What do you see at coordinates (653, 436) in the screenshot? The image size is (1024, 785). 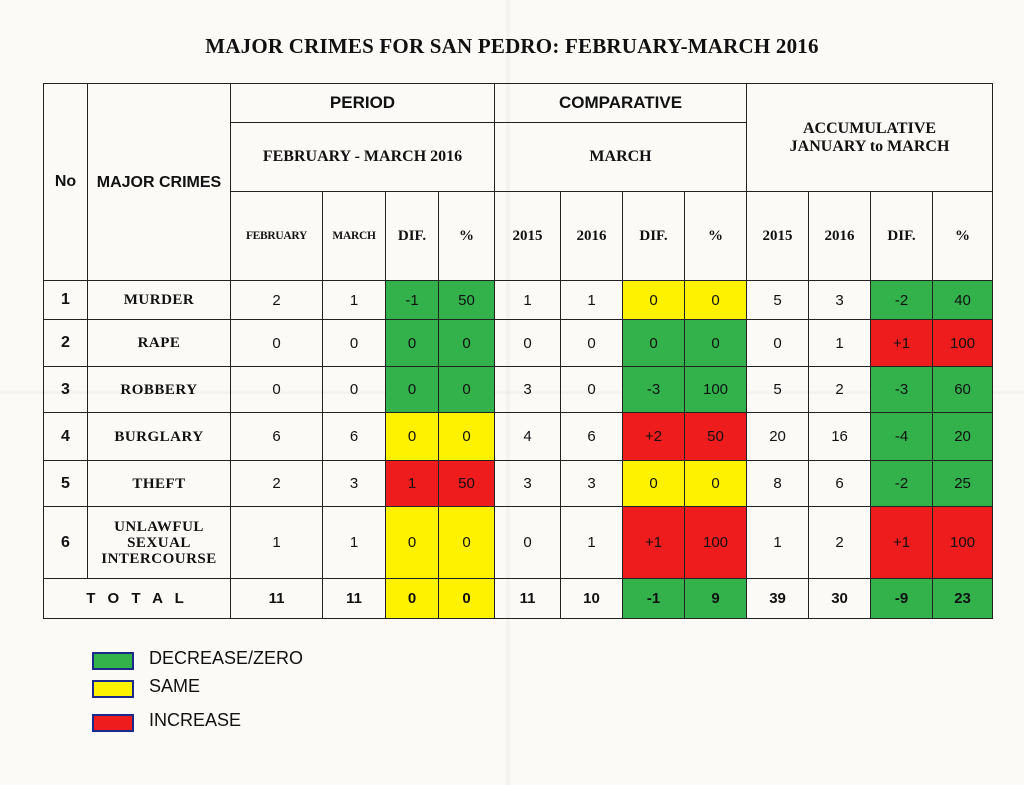 I see `data-cell: +2` at bounding box center [653, 436].